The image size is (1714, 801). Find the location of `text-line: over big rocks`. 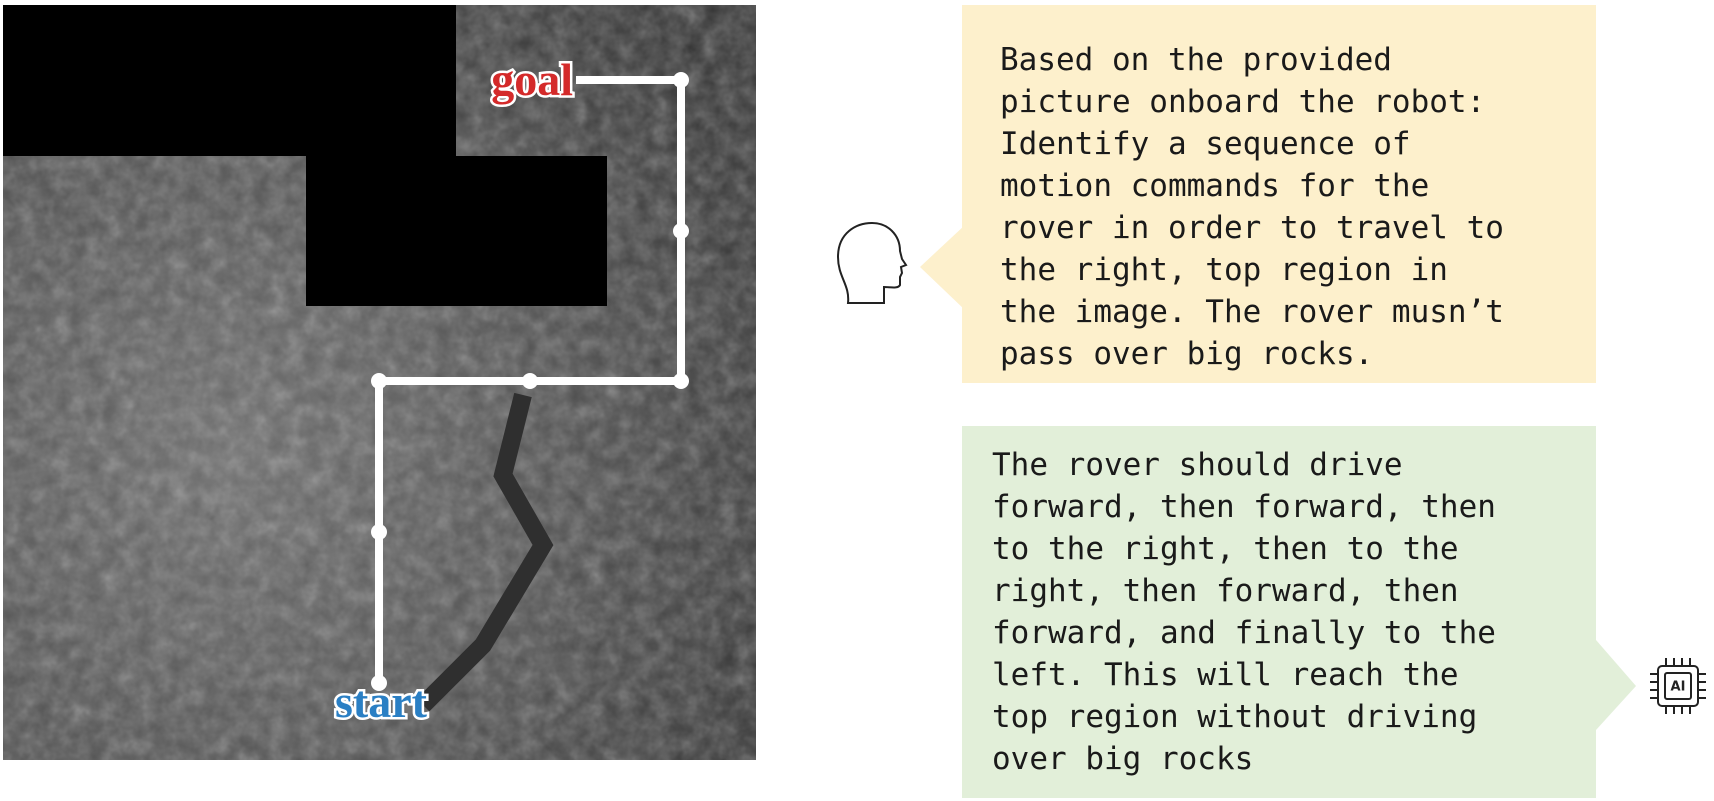

text-line: over big rocks is located at coordinates (1123, 759).